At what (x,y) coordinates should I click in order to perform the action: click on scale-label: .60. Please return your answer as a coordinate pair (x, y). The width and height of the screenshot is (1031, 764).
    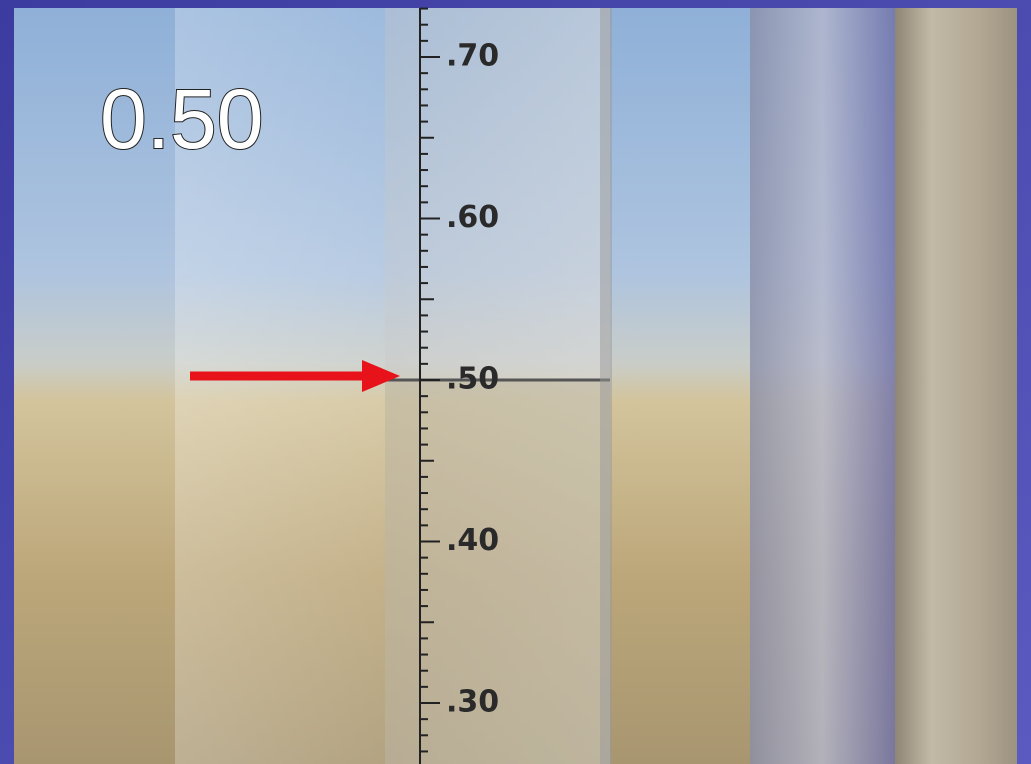
    Looking at the image, I should click on (472, 217).